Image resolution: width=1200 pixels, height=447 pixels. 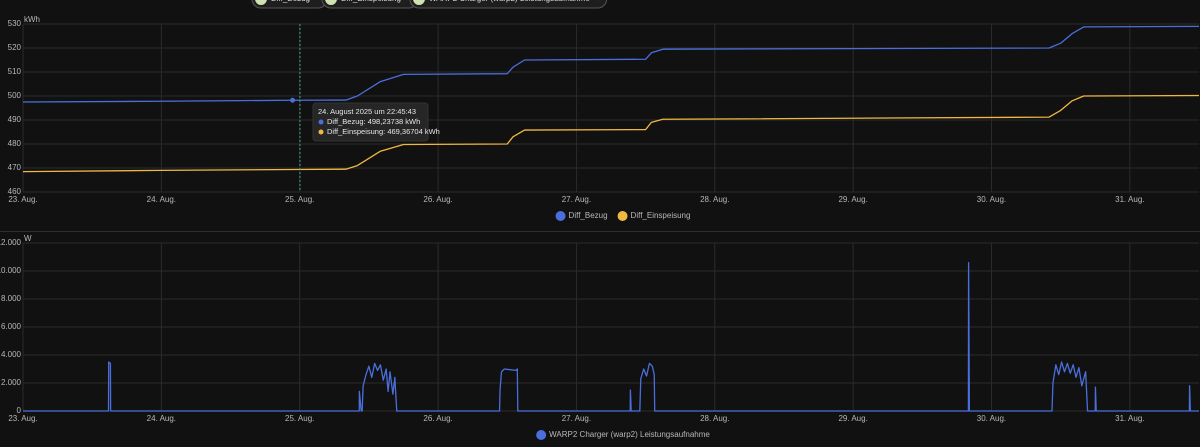 I want to click on chip-label: Diff_Einspeisung, so click(x=371, y=1).